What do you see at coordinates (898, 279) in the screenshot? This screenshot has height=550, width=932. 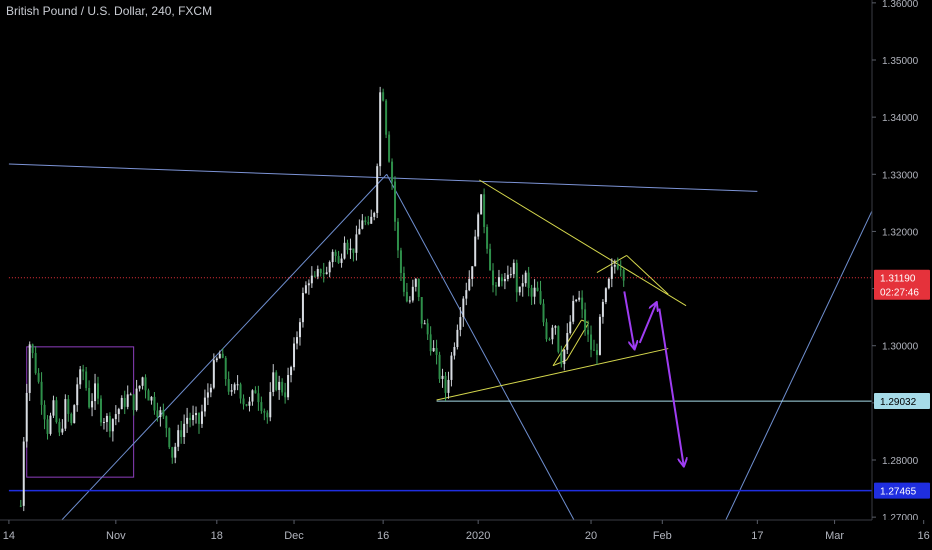 I see `price-tag-label: 1.31190` at bounding box center [898, 279].